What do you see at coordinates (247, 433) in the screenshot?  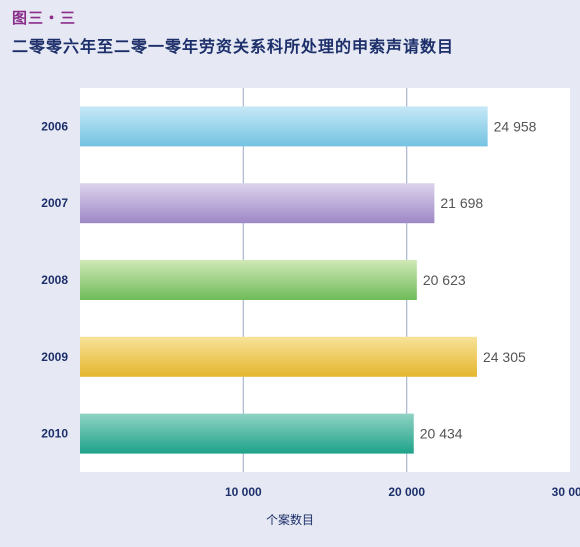 I see `bar-2010` at bounding box center [247, 433].